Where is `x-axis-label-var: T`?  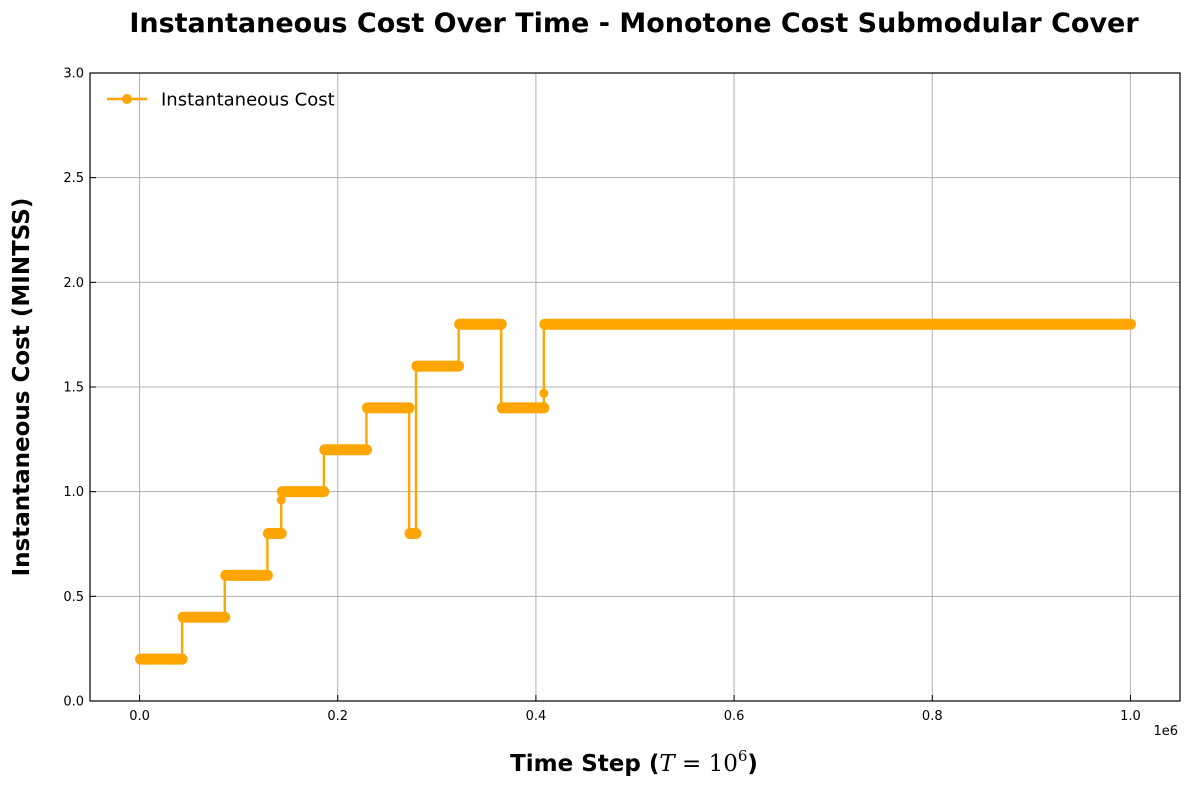 x-axis-label-var: T is located at coordinates (667, 764).